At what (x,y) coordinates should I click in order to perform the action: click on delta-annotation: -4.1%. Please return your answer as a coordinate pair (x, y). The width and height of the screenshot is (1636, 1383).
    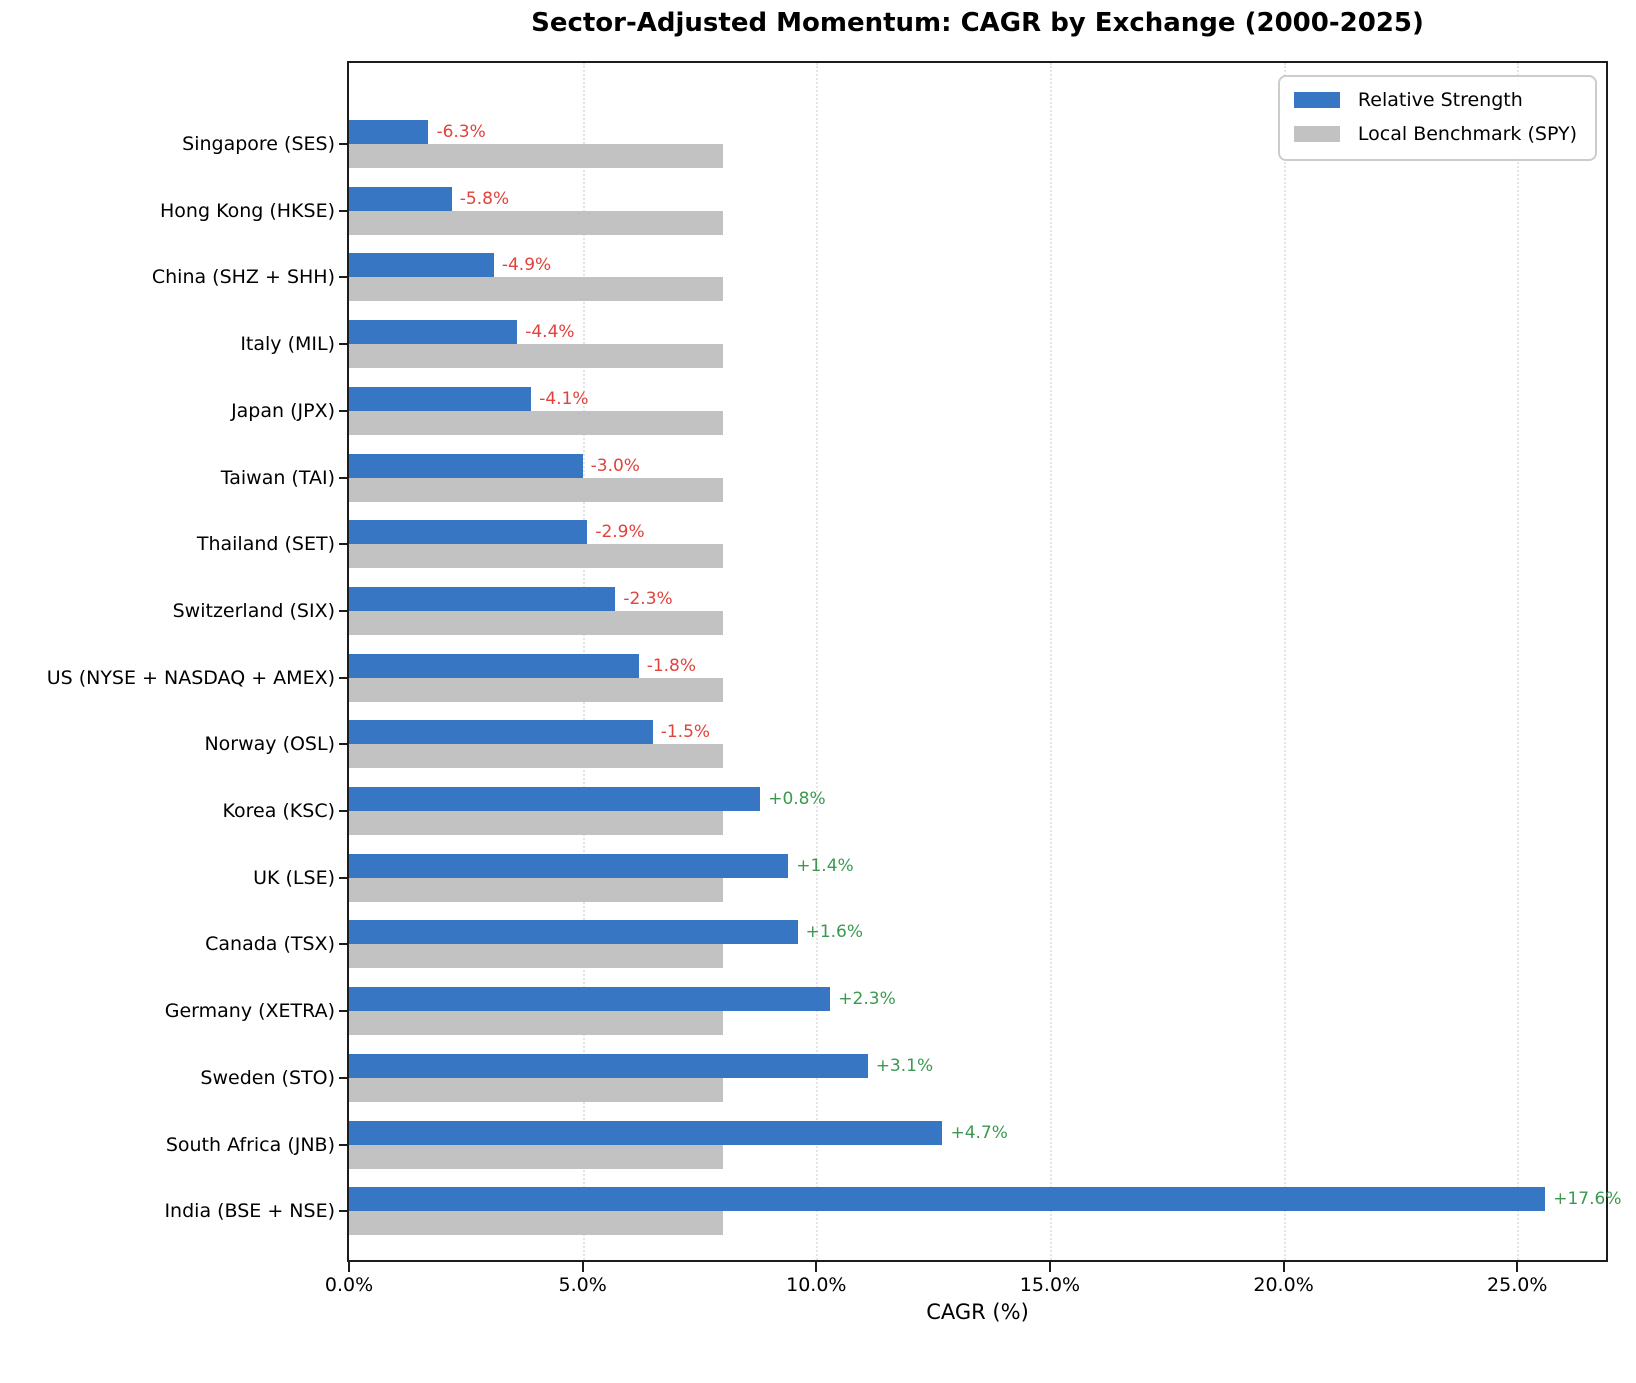
    Looking at the image, I should click on (564, 398).